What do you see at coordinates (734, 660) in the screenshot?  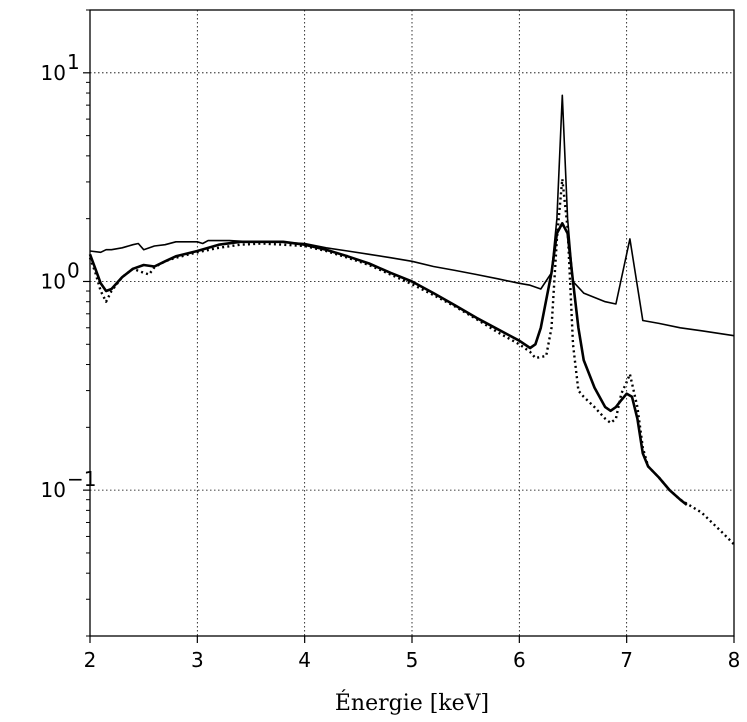 I see `x-tick-label: 8` at bounding box center [734, 660].